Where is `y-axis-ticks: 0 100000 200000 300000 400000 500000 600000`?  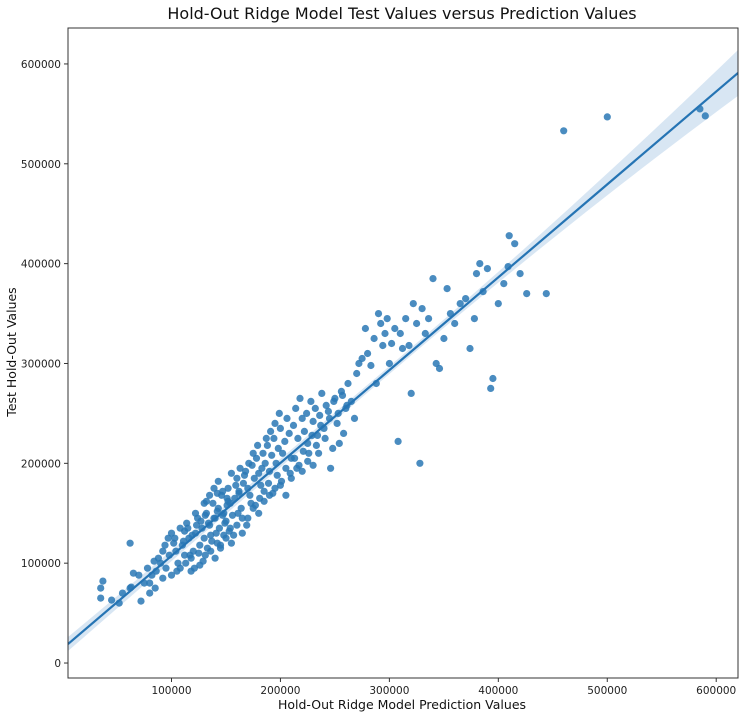 y-axis-ticks: 0 100000 200000 300000 400000 500000 600000 is located at coordinates (44, 364).